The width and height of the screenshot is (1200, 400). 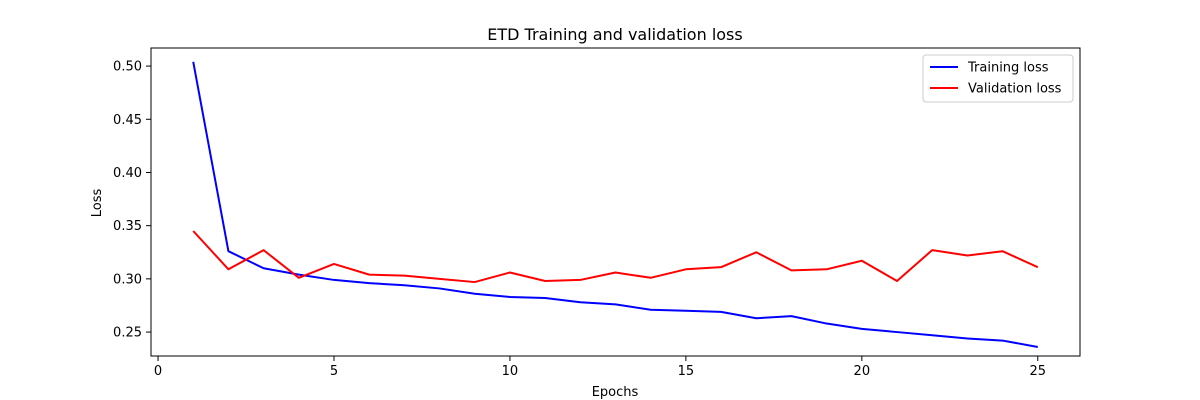 What do you see at coordinates (158, 371) in the screenshot?
I see `x-tick-label: 0` at bounding box center [158, 371].